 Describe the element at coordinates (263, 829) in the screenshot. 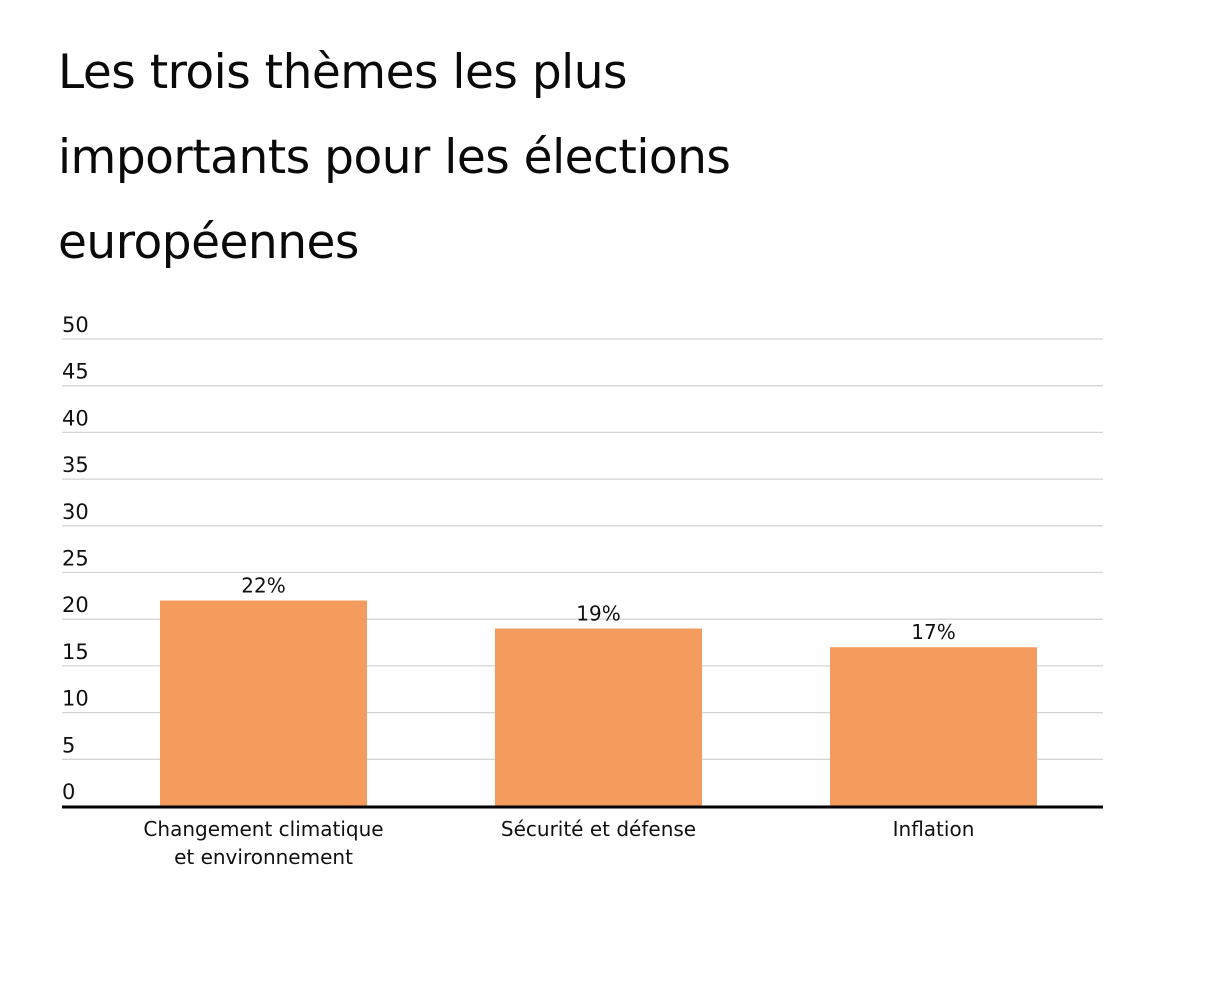

I see `x-category-label: Changement climatique` at that location.